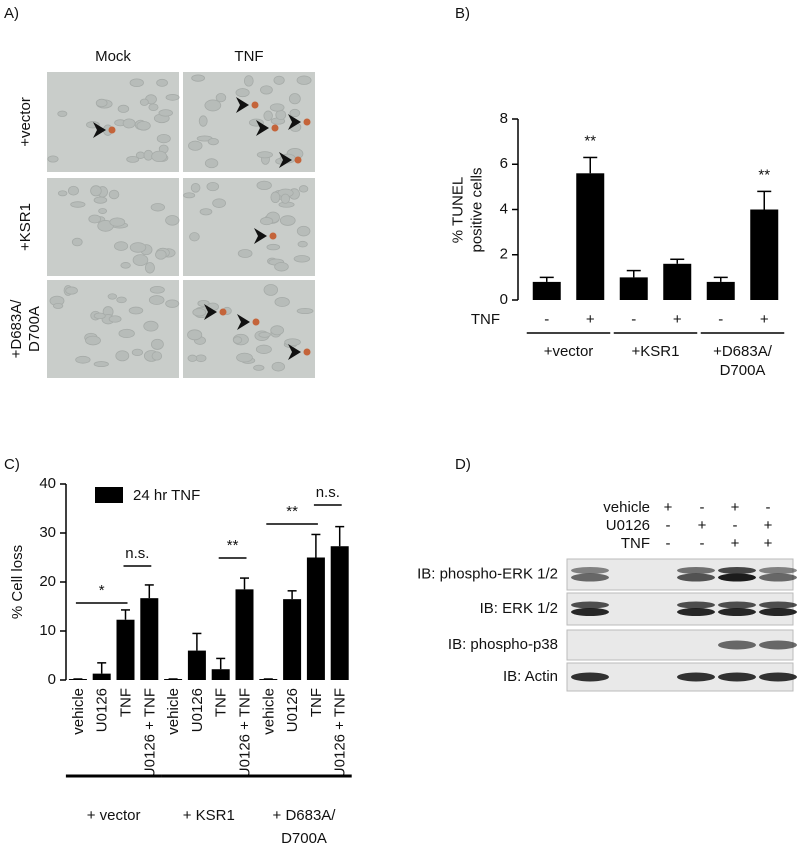 This screenshot has width=800, height=852. What do you see at coordinates (292, 511) in the screenshot?
I see `comparison-label: **` at bounding box center [292, 511].